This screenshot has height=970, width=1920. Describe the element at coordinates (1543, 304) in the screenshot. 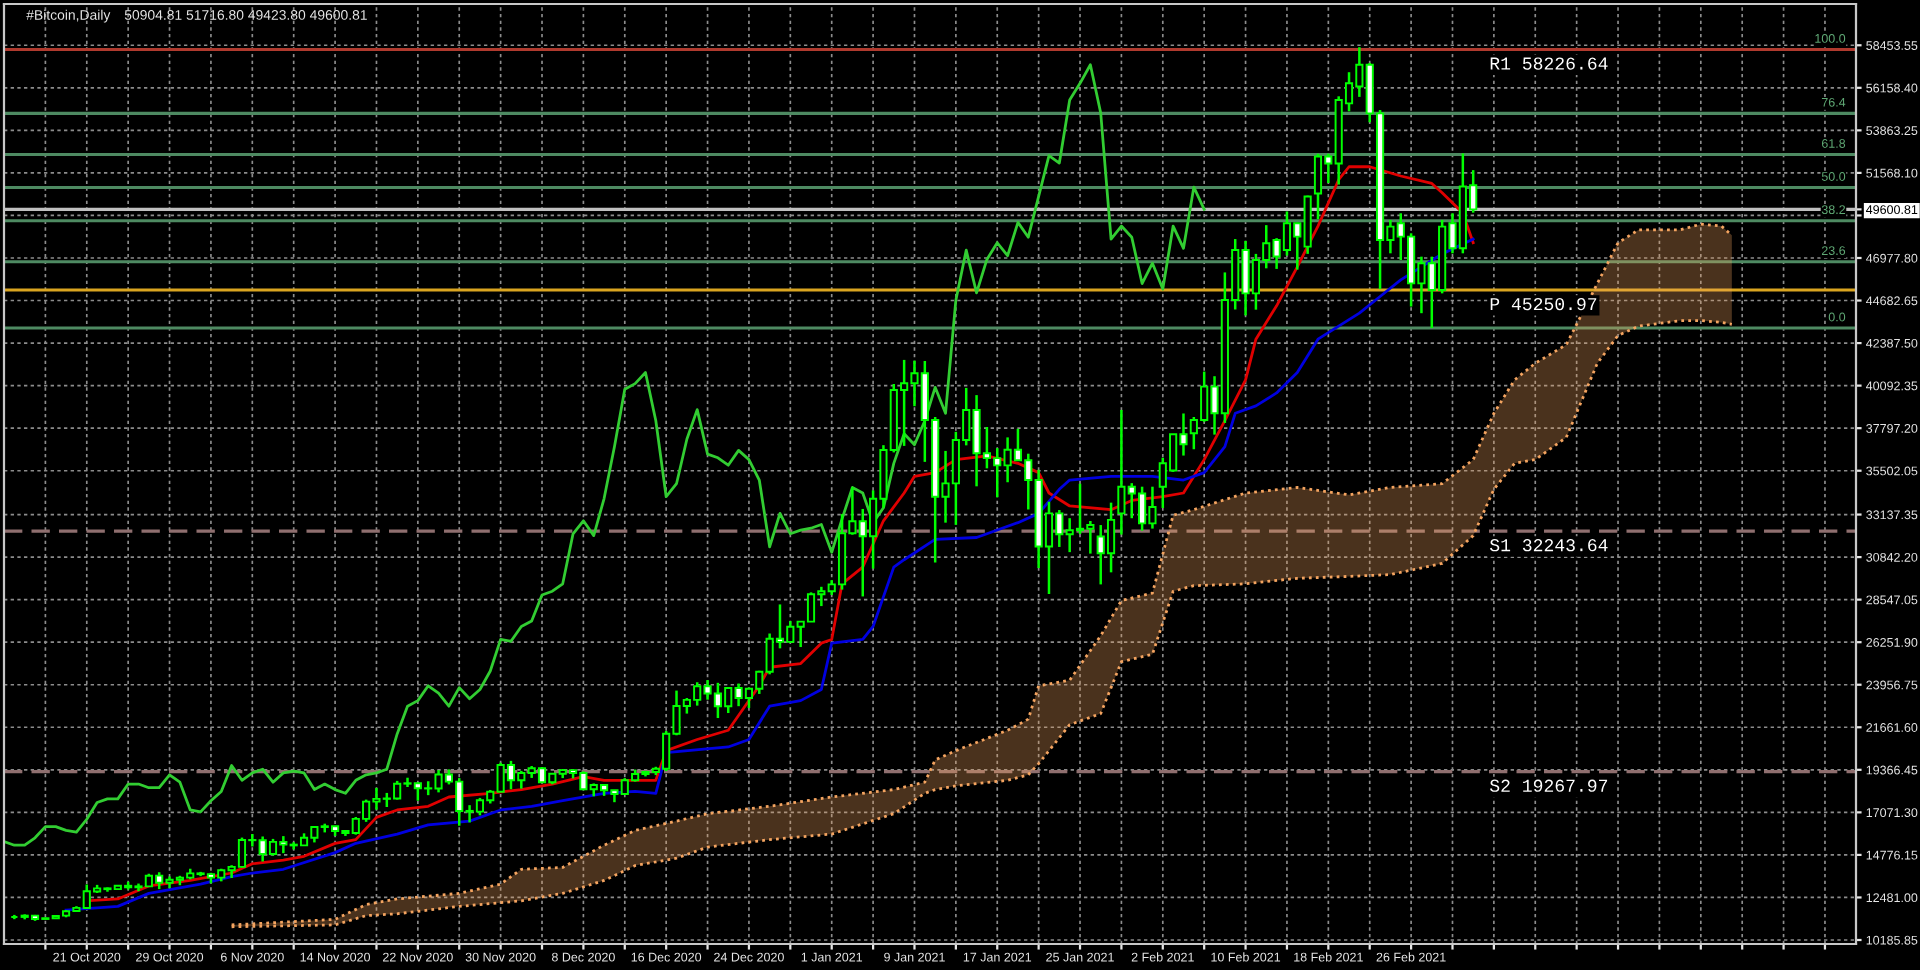

I see `ref-line-label: P 45250.97` at that location.